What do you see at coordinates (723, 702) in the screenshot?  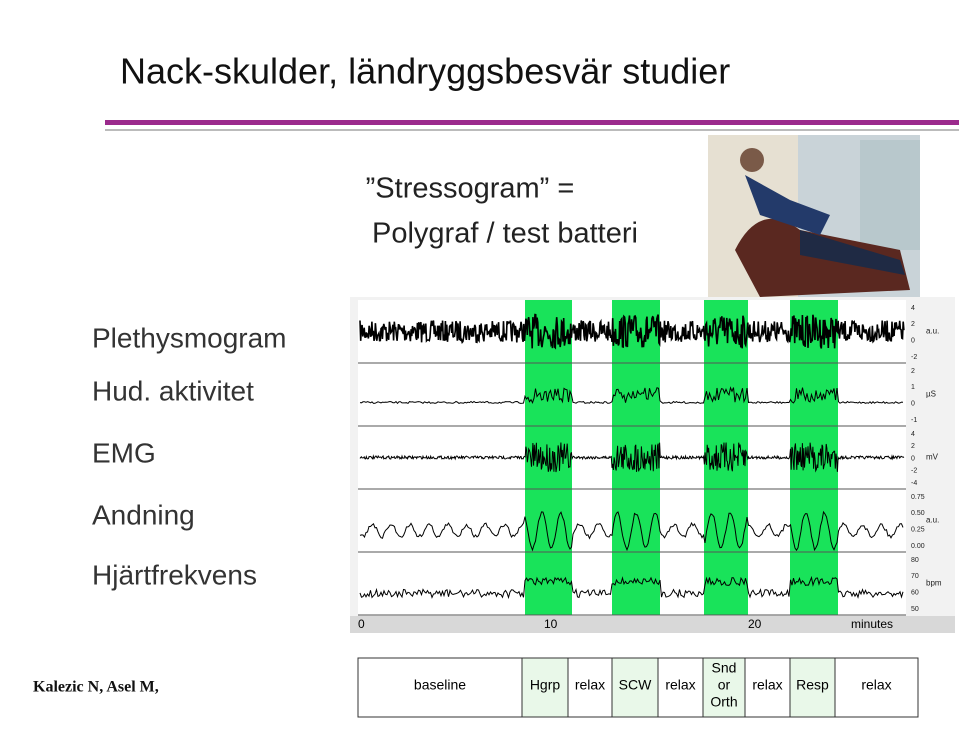 I see `protocol-label: Orth` at bounding box center [723, 702].